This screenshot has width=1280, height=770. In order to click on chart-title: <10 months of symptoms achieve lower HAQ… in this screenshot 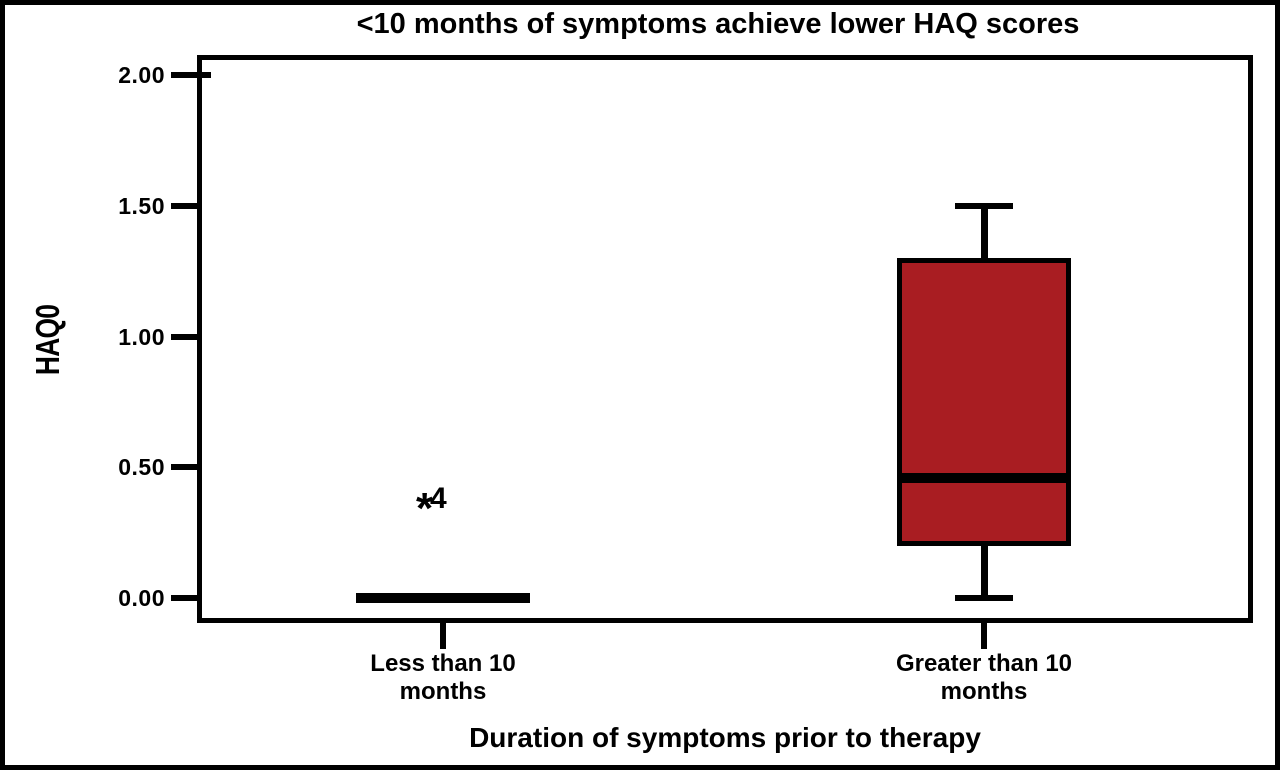, I will do `click(718, 24)`.